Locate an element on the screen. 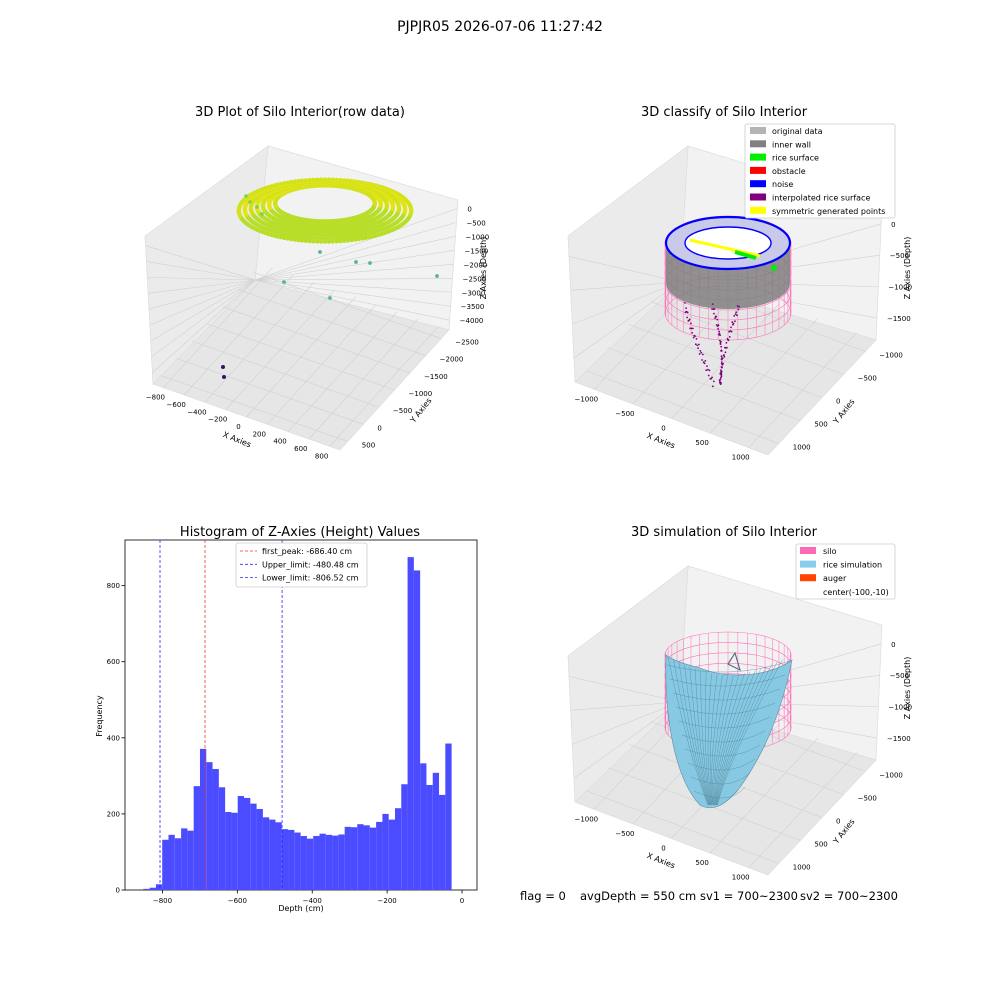 The image size is (1000, 1000). p4-legend: silo rice simulation auger center(-100,-10) is located at coordinates (845, 571).